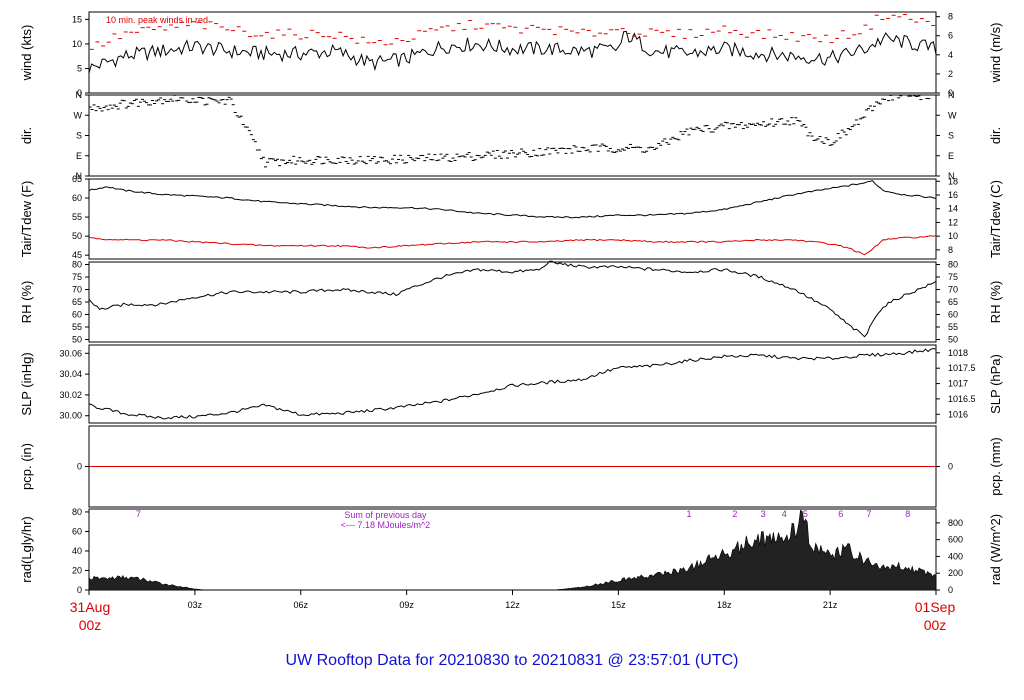 The height and width of the screenshot is (700, 1024). What do you see at coordinates (958, 384) in the screenshot?
I see `right-tick-label: 1017` at bounding box center [958, 384].